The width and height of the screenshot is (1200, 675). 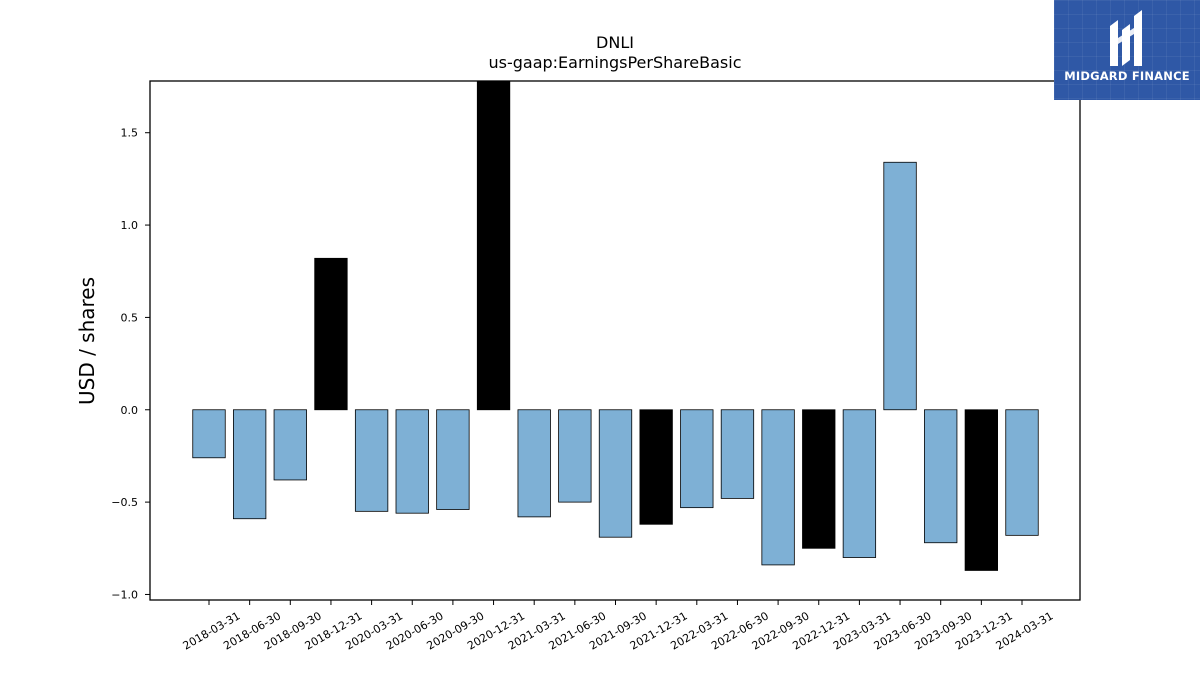 I want to click on brand-name: MIDGARD FINANCE, so click(x=1127, y=76).